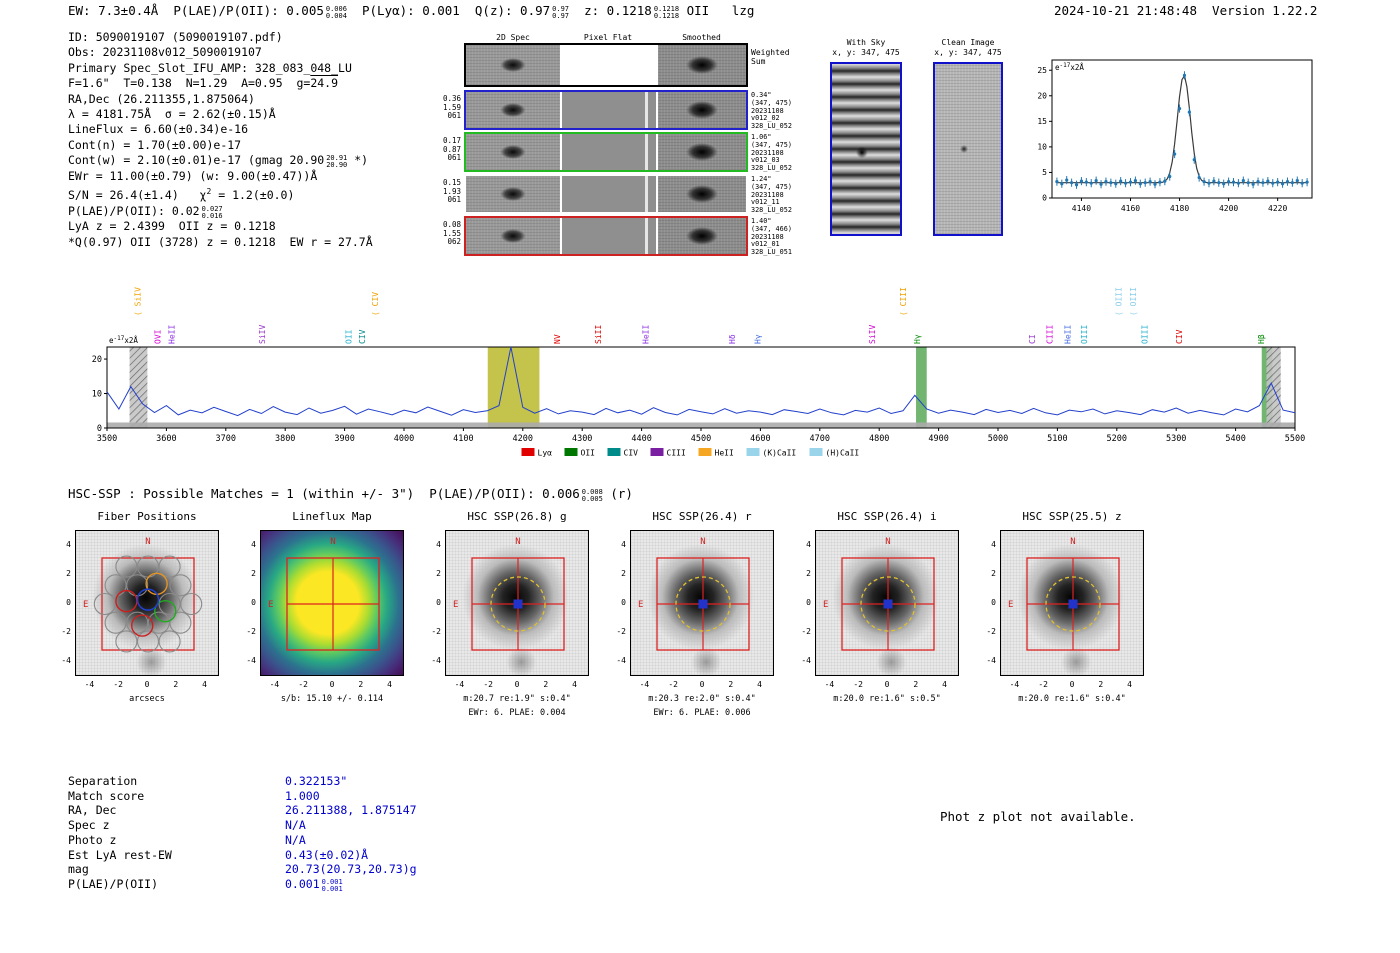 The width and height of the screenshot is (1400, 953). Describe the element at coordinates (1261, 339) in the screenshot. I see `emission-line-label: Hβ` at that location.